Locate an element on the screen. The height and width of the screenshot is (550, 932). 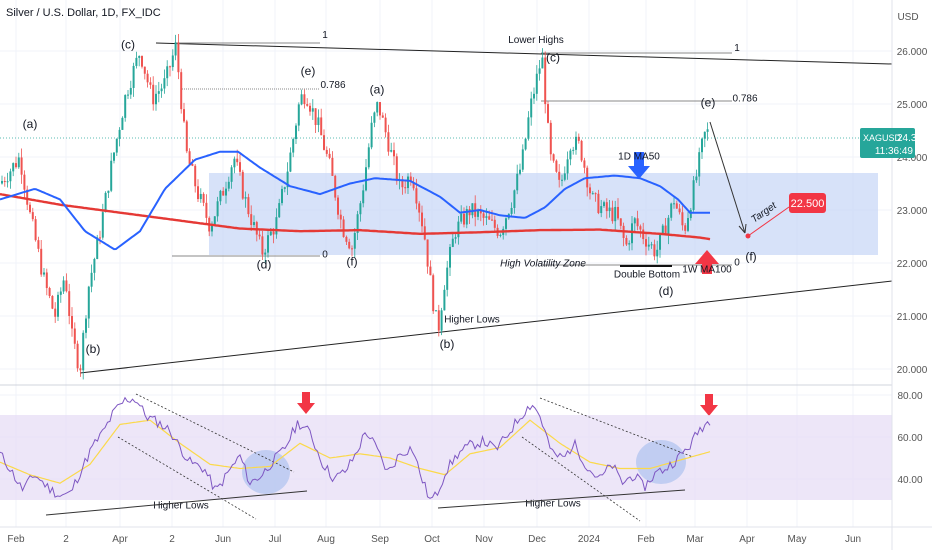
y-tick-label: 23.000 is located at coordinates (912, 211).